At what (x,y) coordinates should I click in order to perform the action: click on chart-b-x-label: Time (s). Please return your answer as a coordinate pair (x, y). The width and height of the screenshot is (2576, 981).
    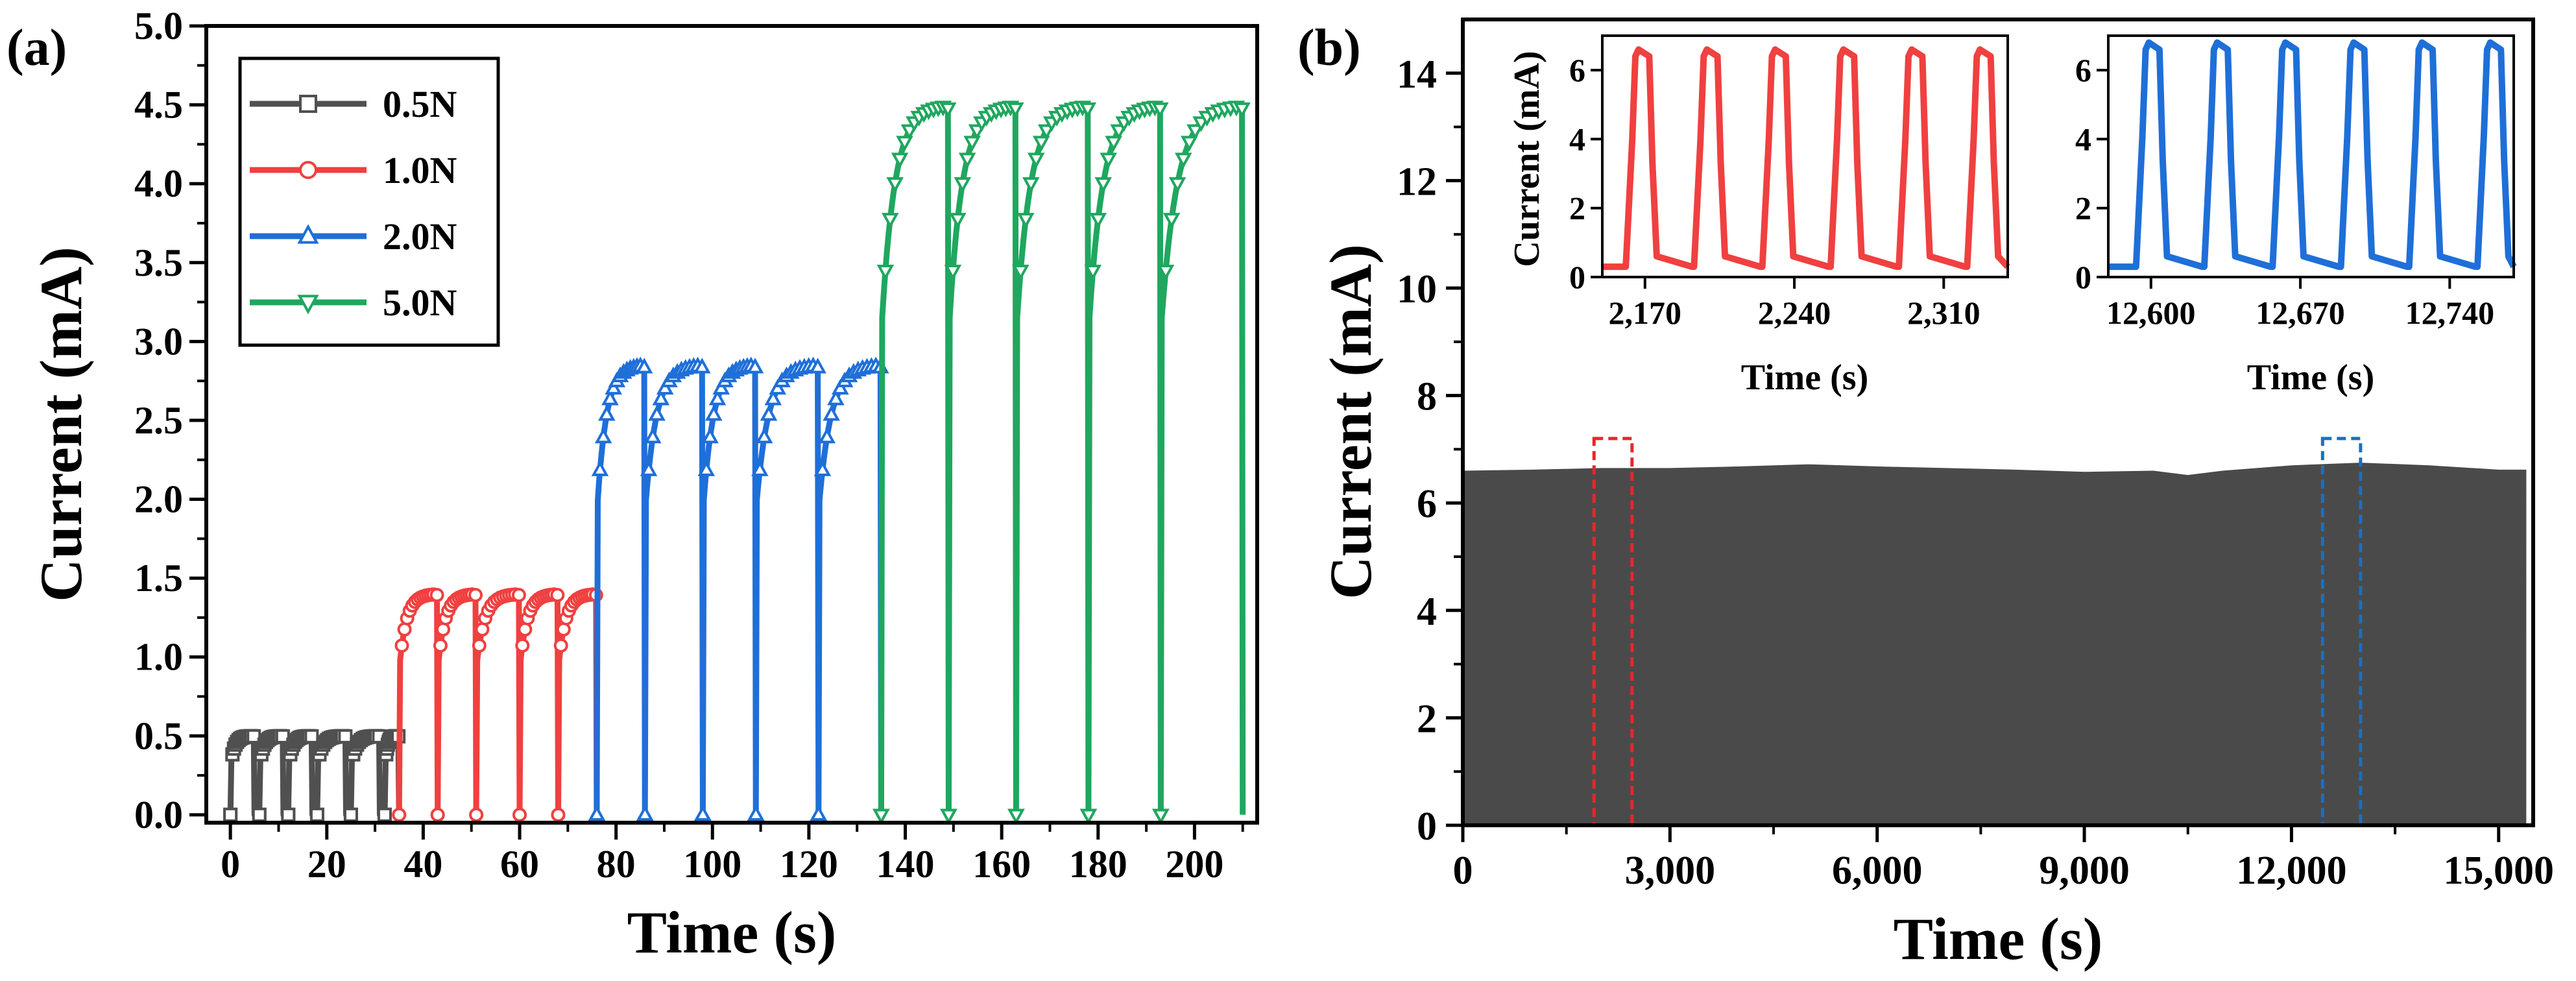
    Looking at the image, I should click on (1998, 939).